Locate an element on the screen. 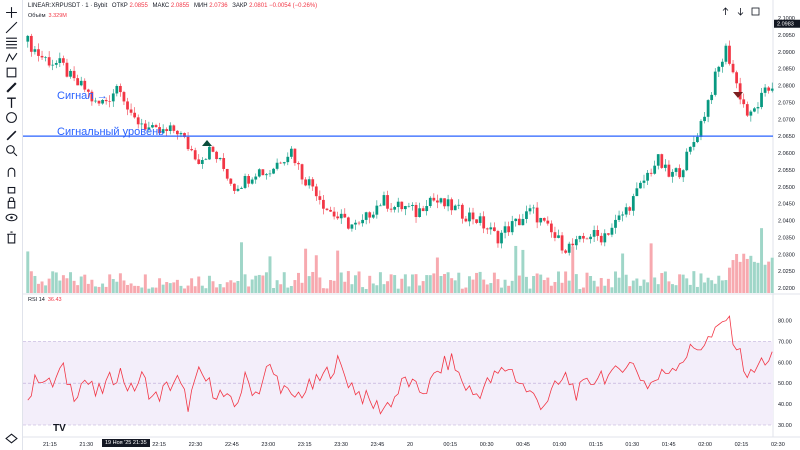  arrow-up-icon is located at coordinates (725, 9).